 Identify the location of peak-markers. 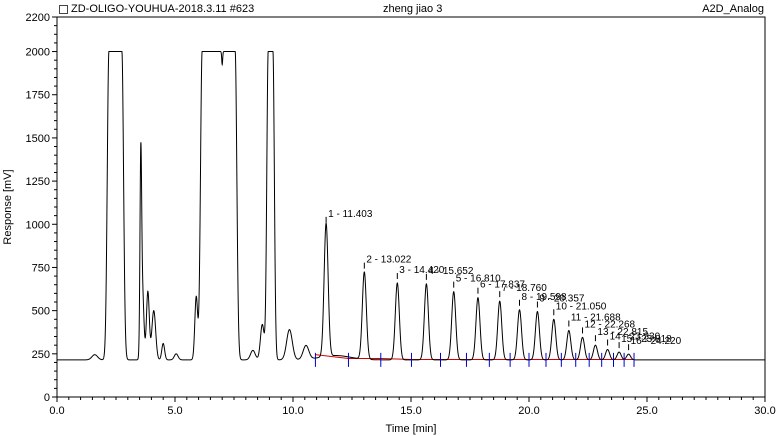
(474, 359).